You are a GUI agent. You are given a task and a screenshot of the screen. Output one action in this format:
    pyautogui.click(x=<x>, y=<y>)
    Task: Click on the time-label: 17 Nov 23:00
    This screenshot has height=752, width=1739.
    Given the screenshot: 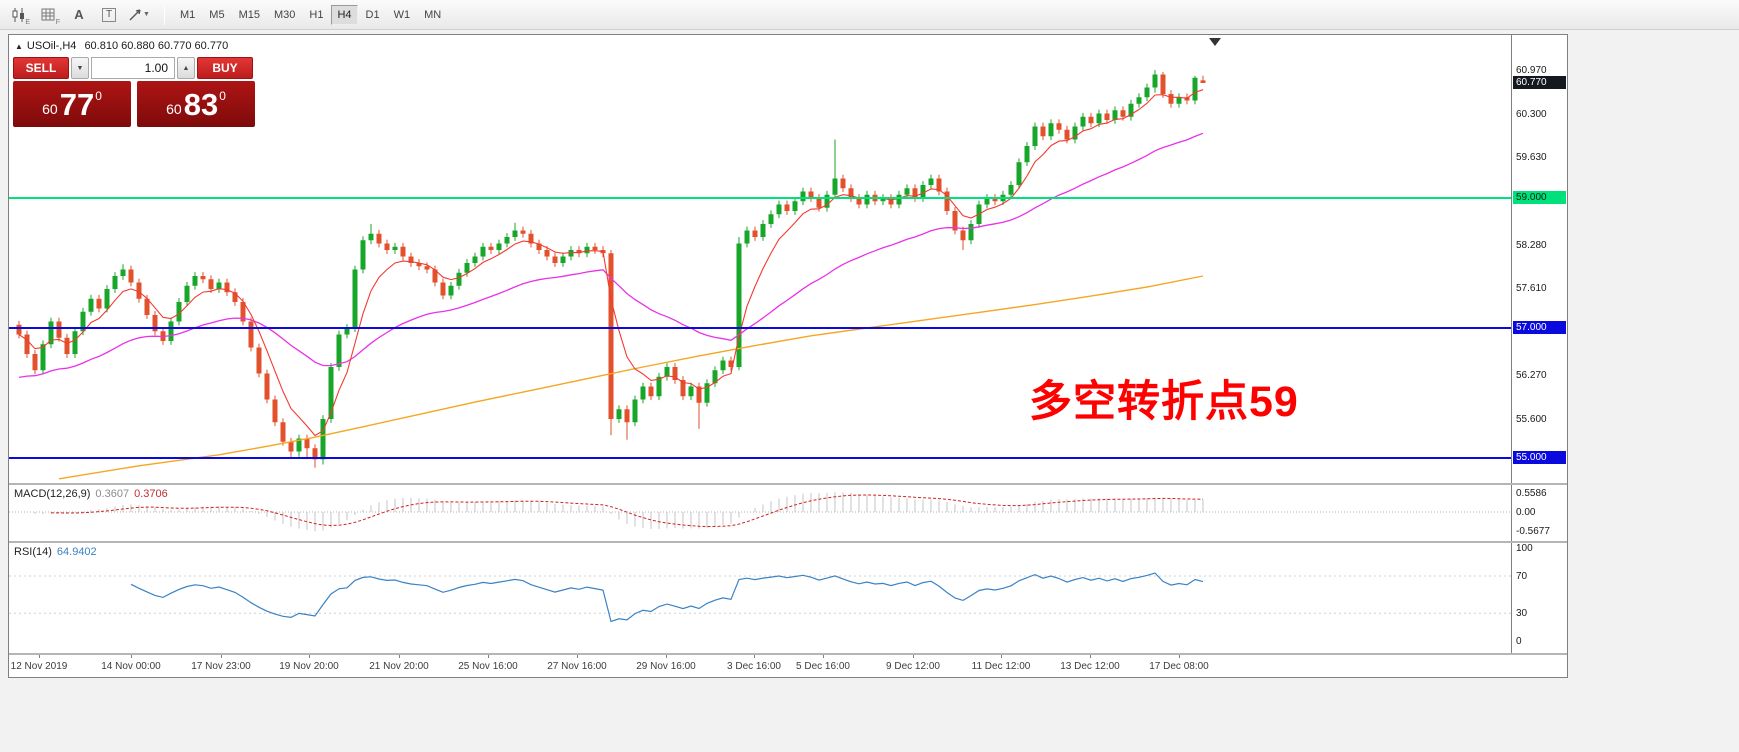 What is the action you would take?
    pyautogui.click(x=221, y=666)
    